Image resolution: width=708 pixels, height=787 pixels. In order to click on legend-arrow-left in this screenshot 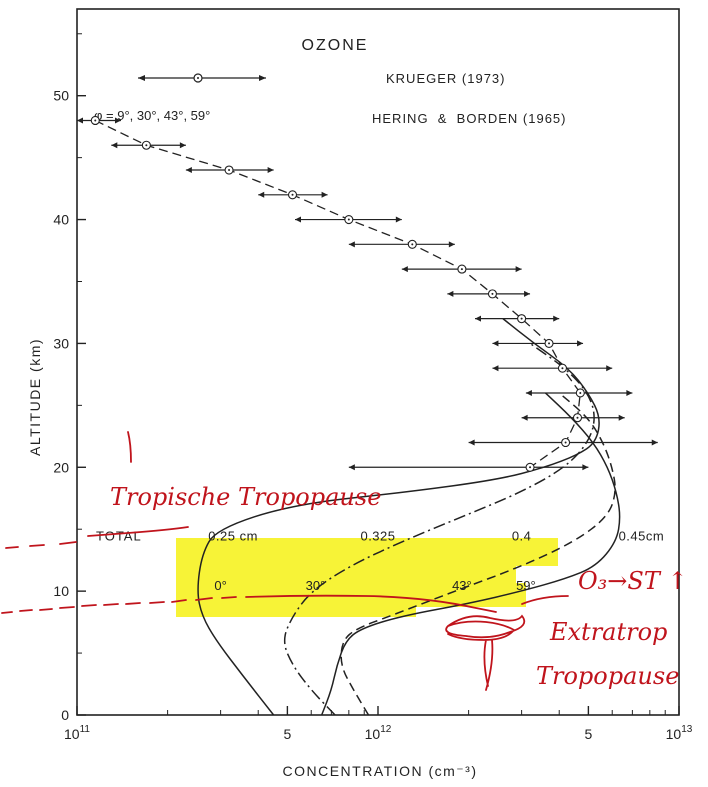, I will do `click(141, 78)`.